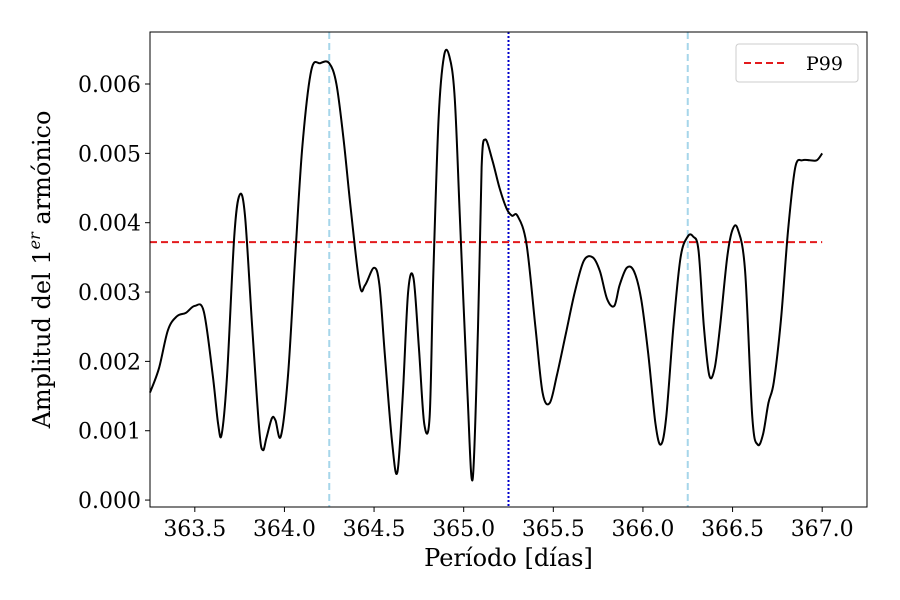 This screenshot has height=600, width=900. What do you see at coordinates (42, 172) in the screenshot?
I see `y-axis-label-suffix: armónico` at bounding box center [42, 172].